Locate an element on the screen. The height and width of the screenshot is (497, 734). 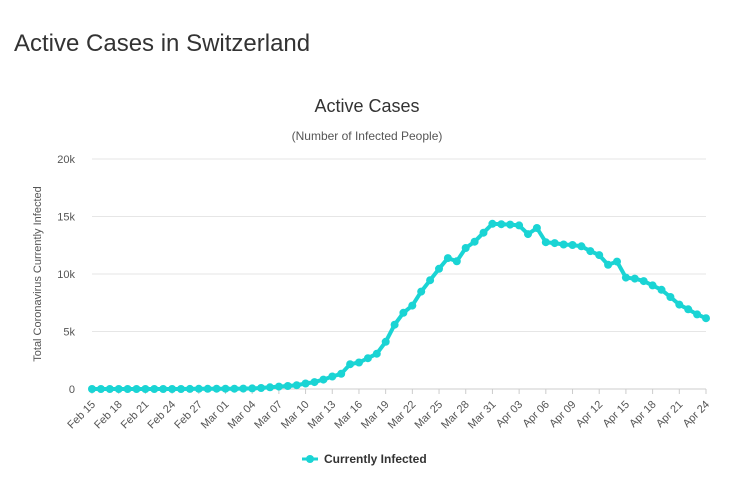
legend-label: Currently Infected is located at coordinates (375, 459).